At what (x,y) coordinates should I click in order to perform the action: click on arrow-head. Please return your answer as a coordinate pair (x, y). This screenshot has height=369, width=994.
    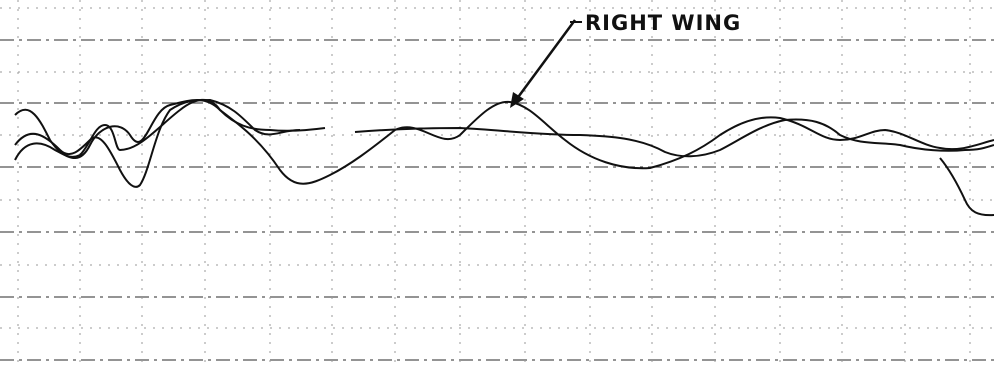
    Looking at the image, I should click on (517, 100).